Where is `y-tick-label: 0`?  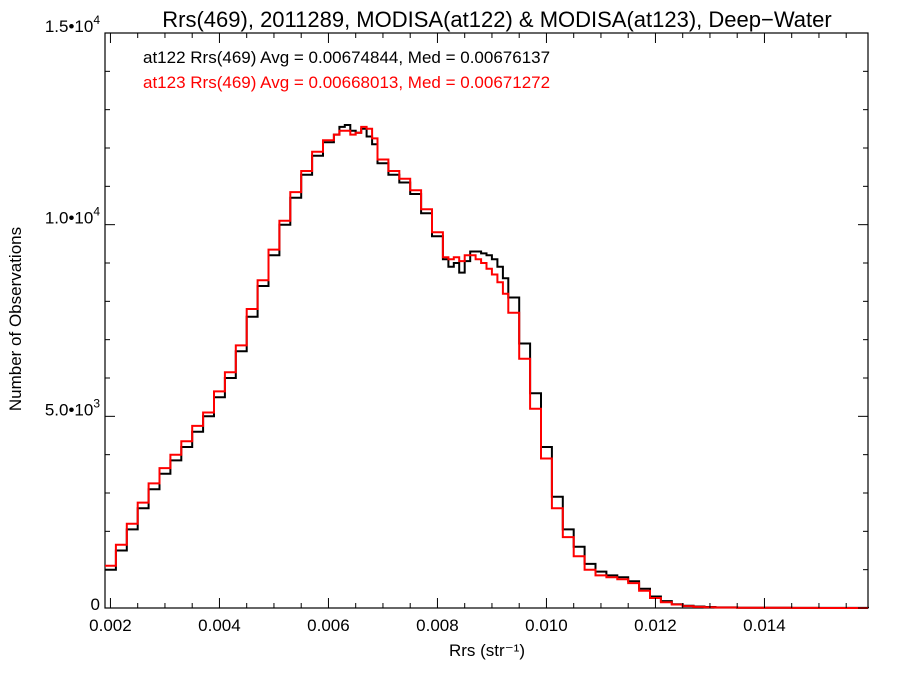 y-tick-label: 0 is located at coordinates (95, 604).